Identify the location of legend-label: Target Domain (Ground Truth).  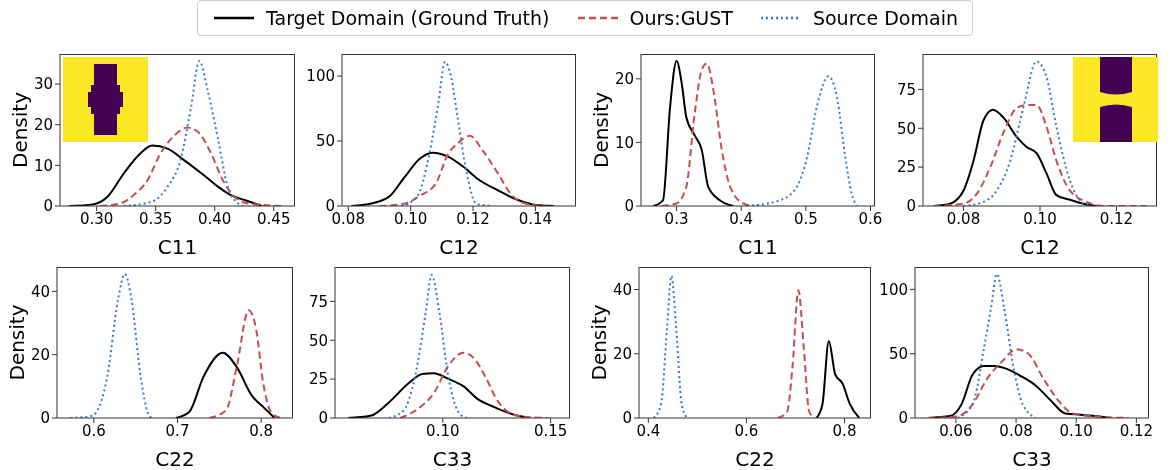
(408, 18).